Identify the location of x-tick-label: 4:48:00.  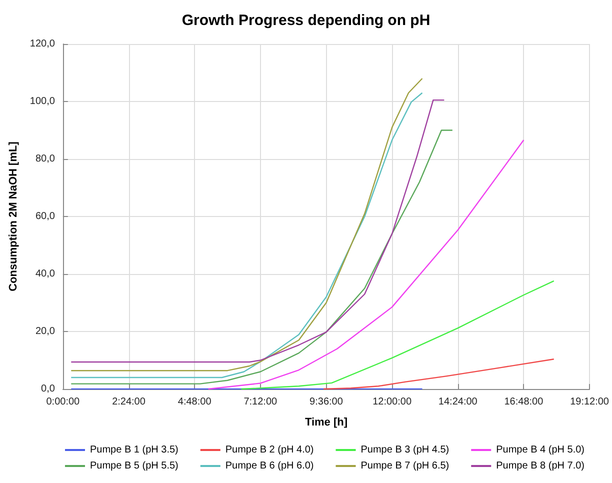
(195, 402).